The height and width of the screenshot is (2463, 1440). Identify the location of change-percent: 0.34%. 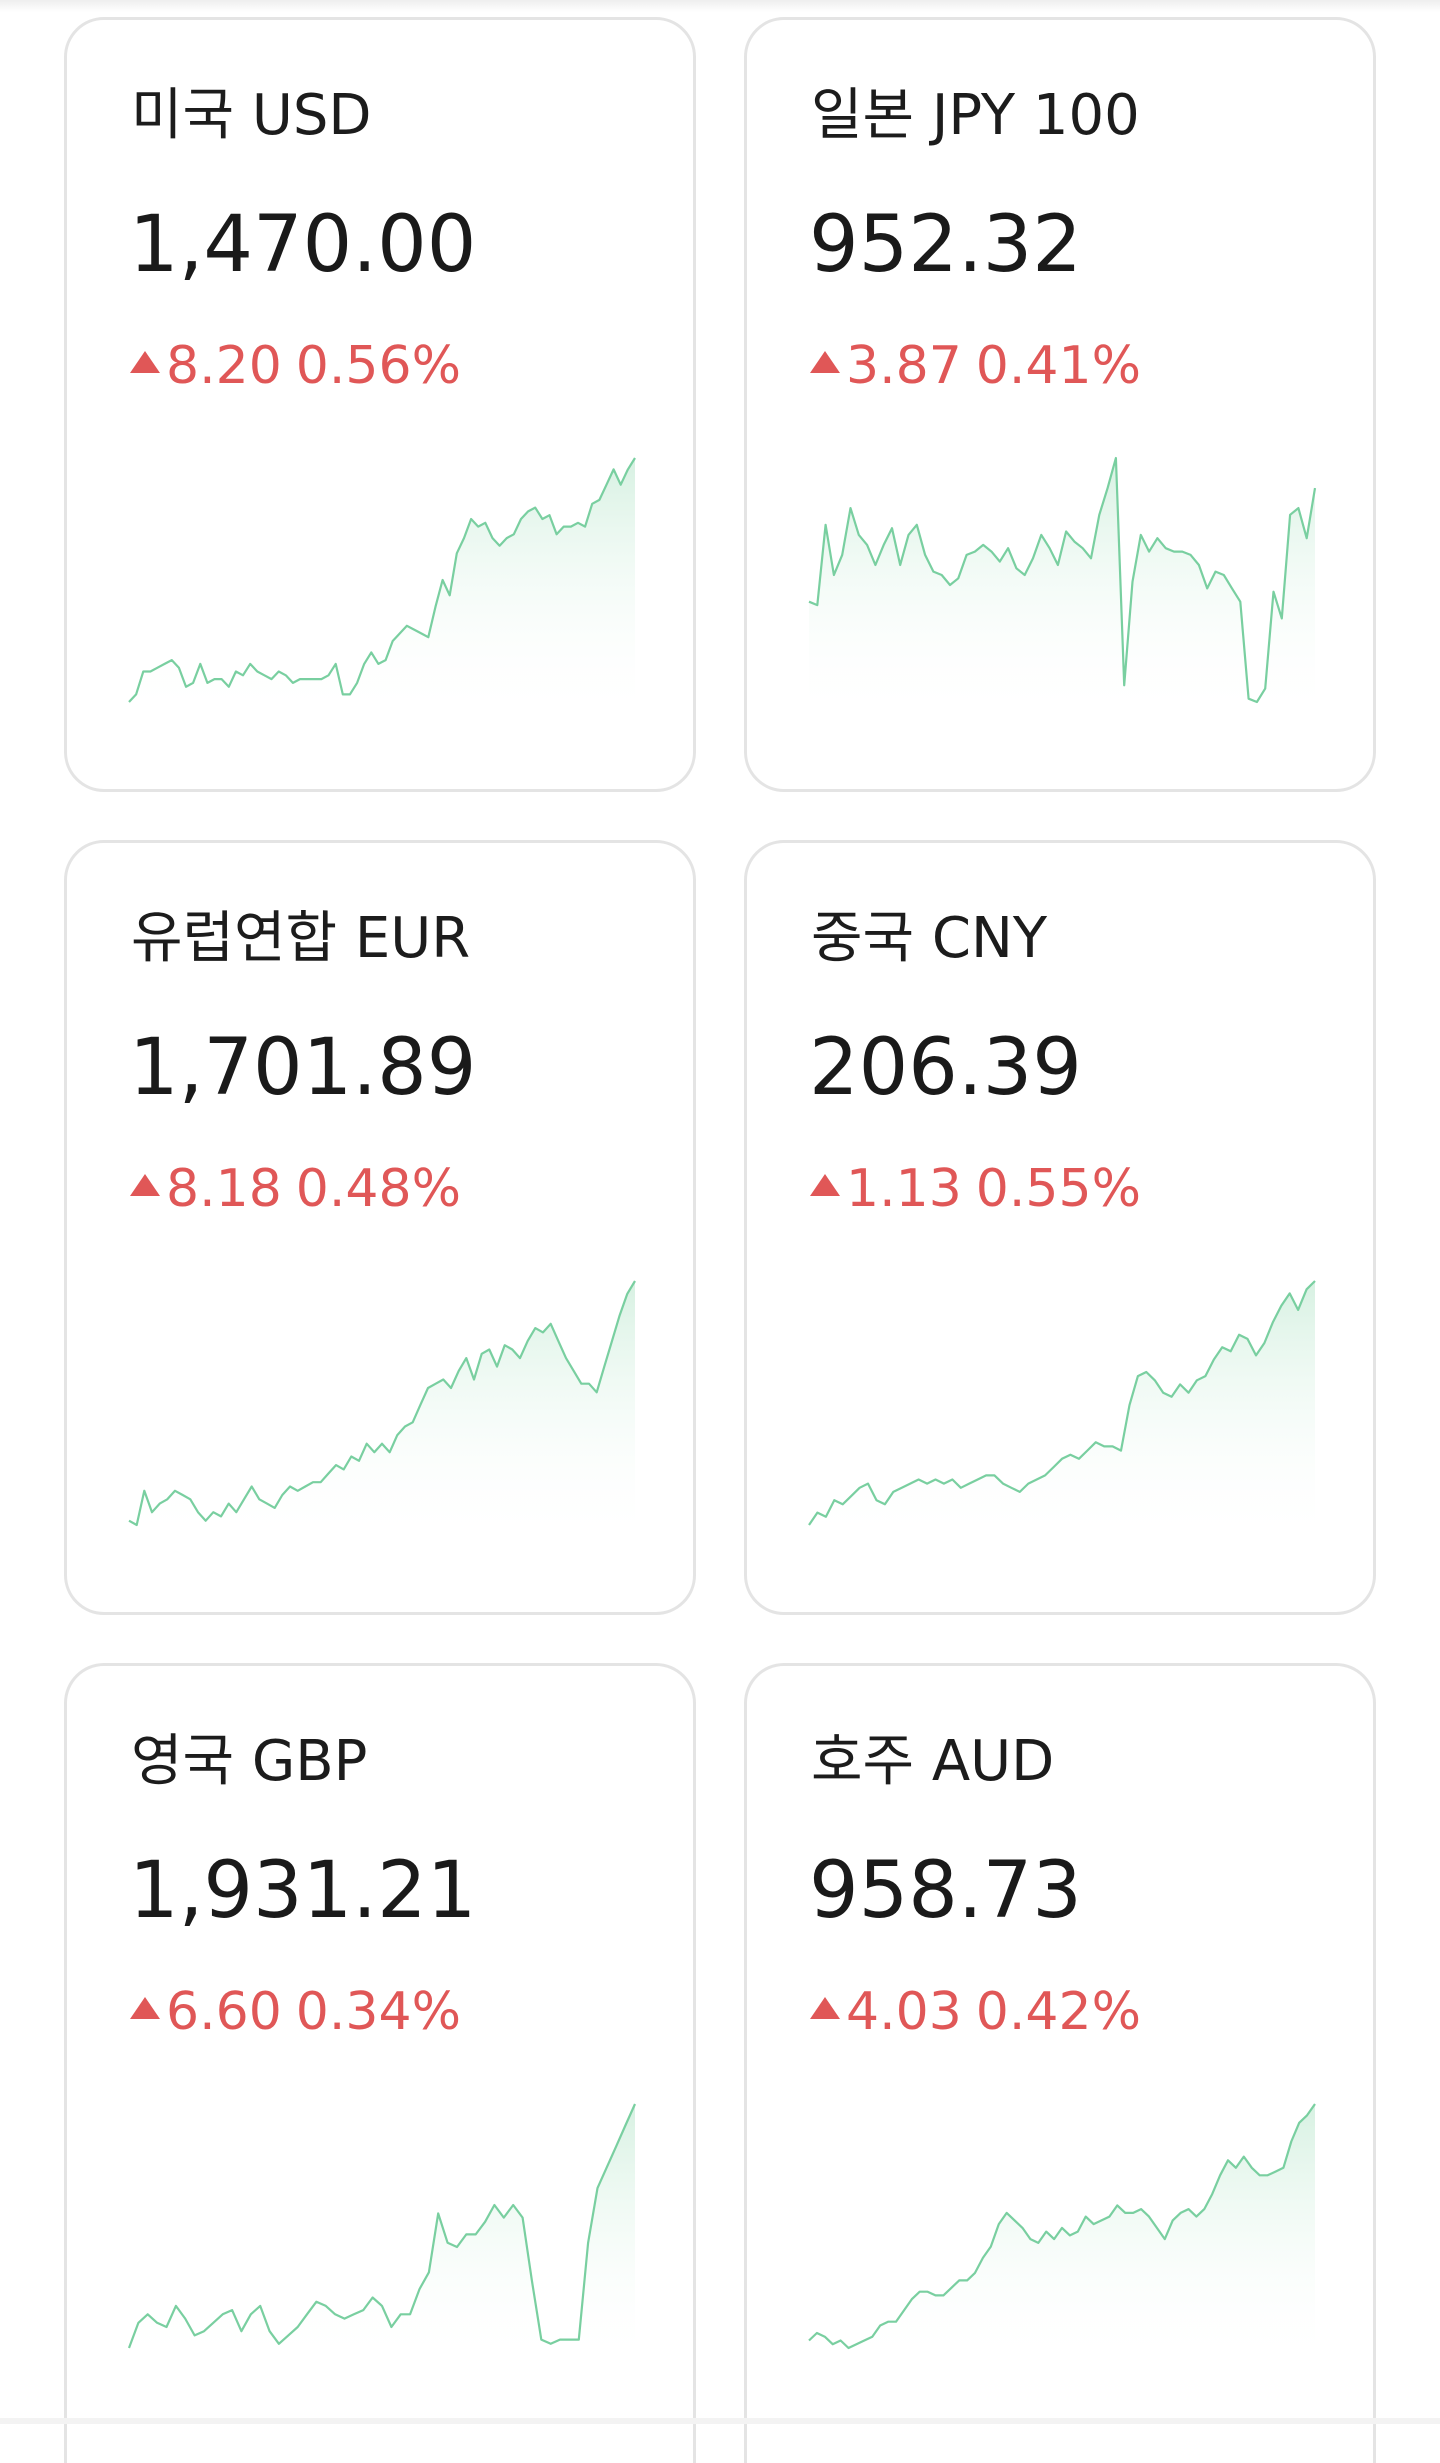
(378, 2012).